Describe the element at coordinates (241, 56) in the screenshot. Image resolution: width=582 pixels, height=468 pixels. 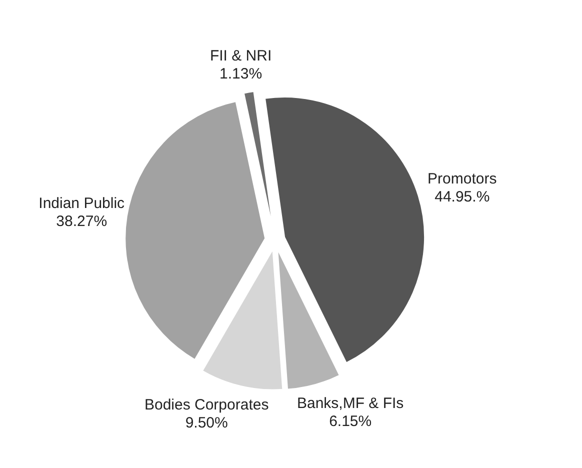
I see `slice-label: FII & NRI` at that location.